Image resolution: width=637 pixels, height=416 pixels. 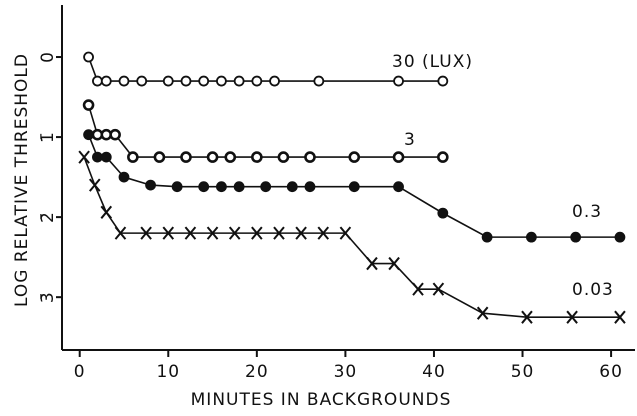 I want to click on series-label: 3, so click(x=410, y=140).